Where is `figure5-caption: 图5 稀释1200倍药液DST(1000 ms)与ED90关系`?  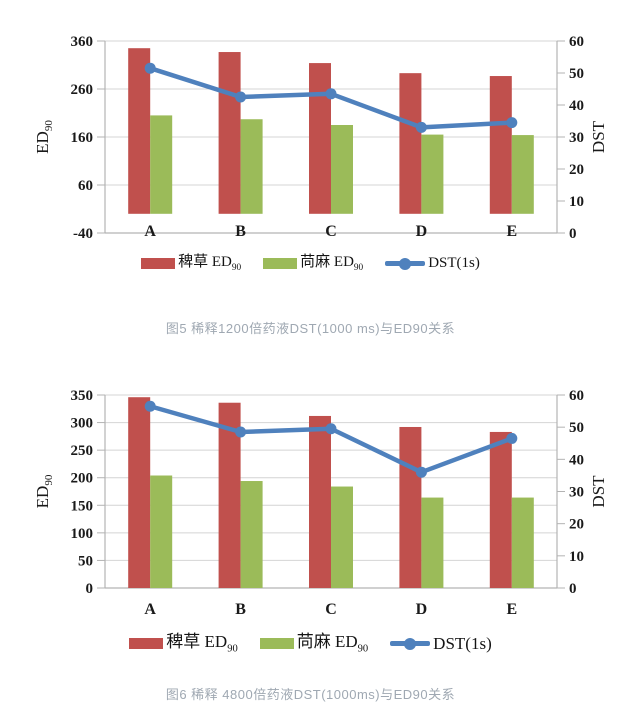 figure5-caption: 图5 稀释1200倍药液DST(1000 ms)与ED90关系 is located at coordinates (310, 329).